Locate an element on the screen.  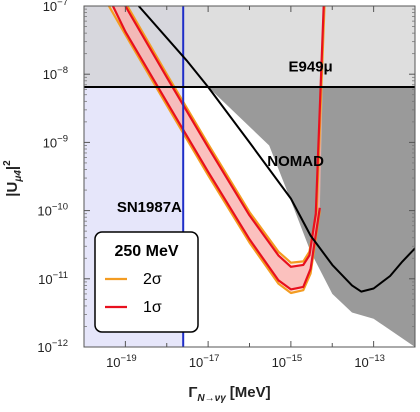
y-axis-title-subscript: μ4 is located at coordinates (18, 176).